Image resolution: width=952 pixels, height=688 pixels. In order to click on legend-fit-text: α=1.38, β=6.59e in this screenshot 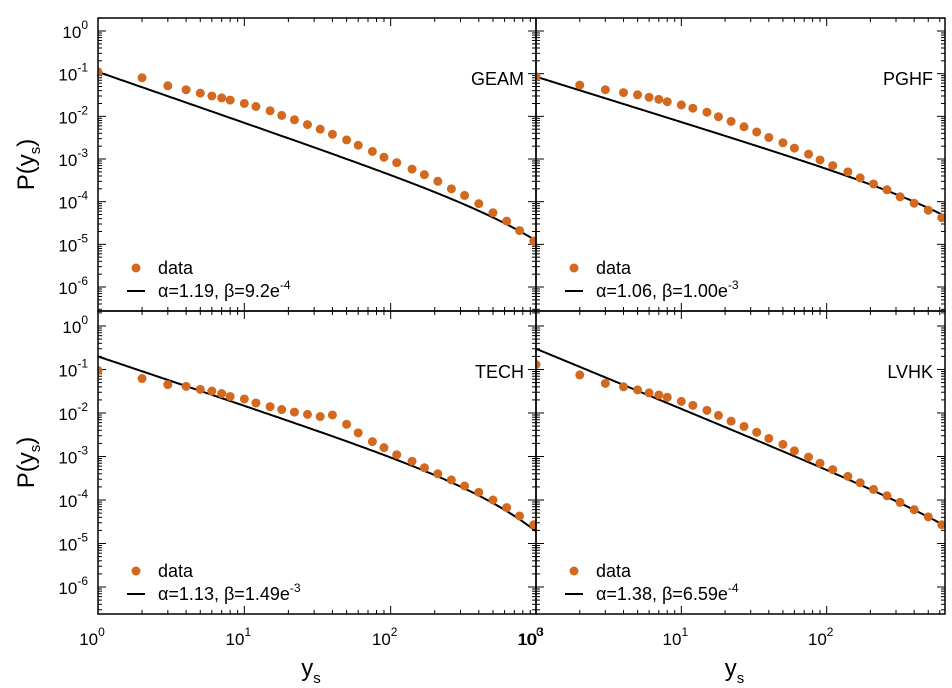, I will do `click(662, 594)`.